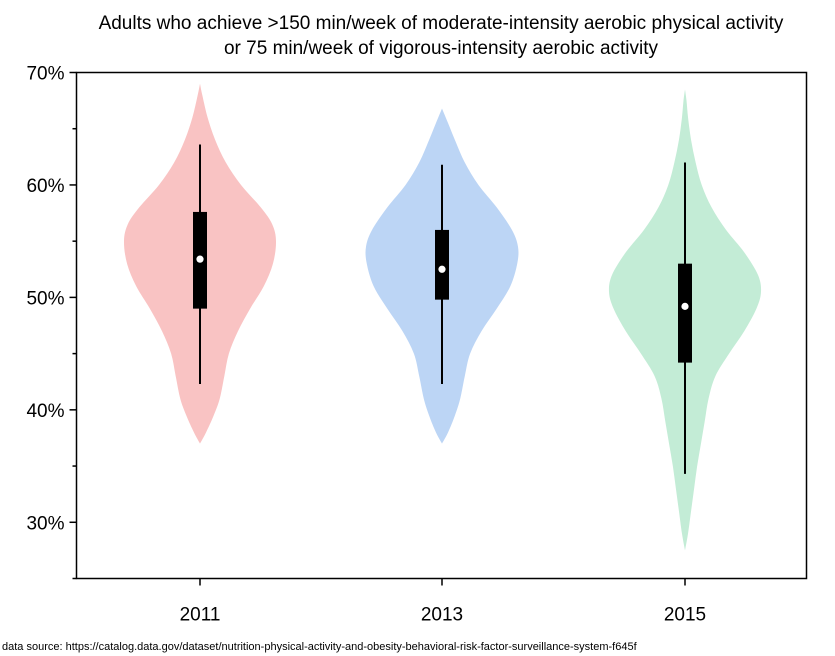  What do you see at coordinates (45, 186) in the screenshot?
I see `y-tick-label-3: 60%` at bounding box center [45, 186].